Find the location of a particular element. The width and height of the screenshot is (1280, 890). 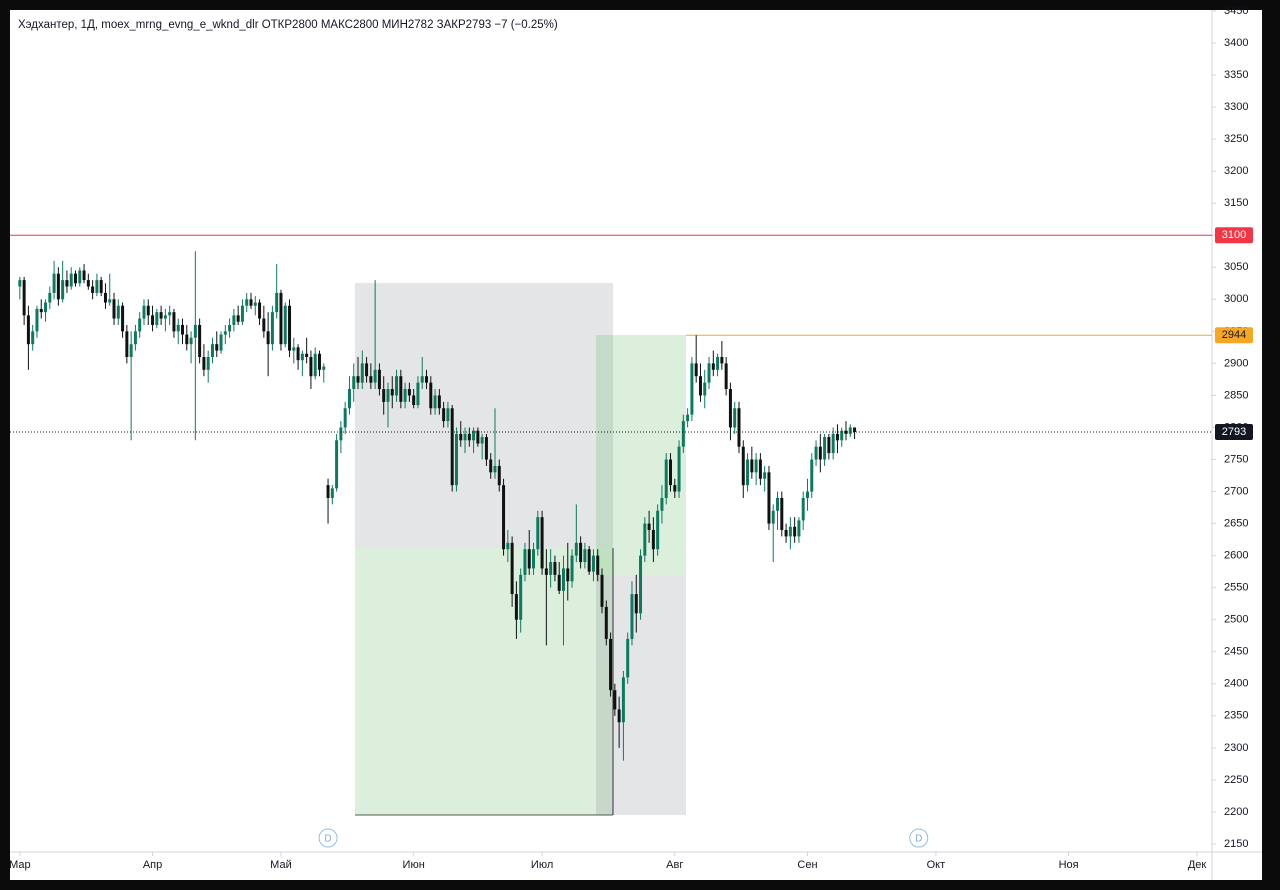

y-tick-label: 3000 is located at coordinates (1236, 299).